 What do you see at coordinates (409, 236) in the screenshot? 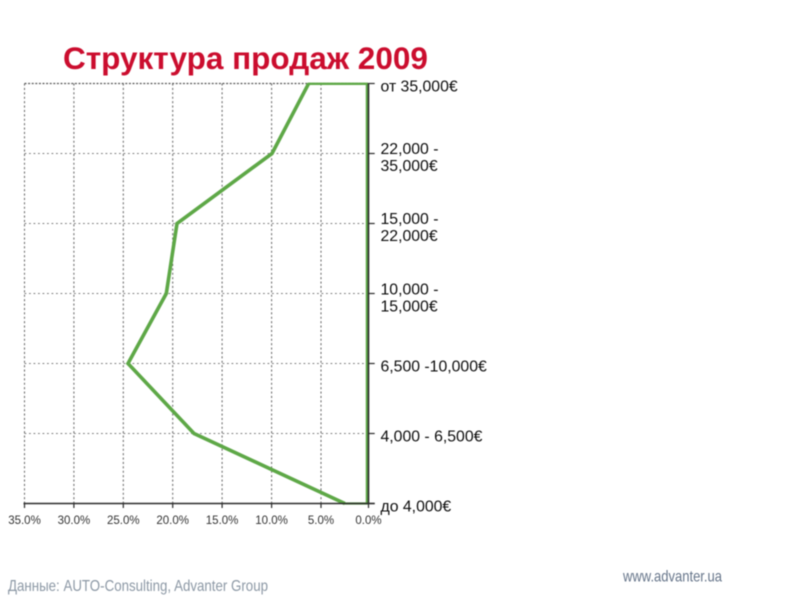
I see `svg-text: 22,000€` at bounding box center [409, 236].